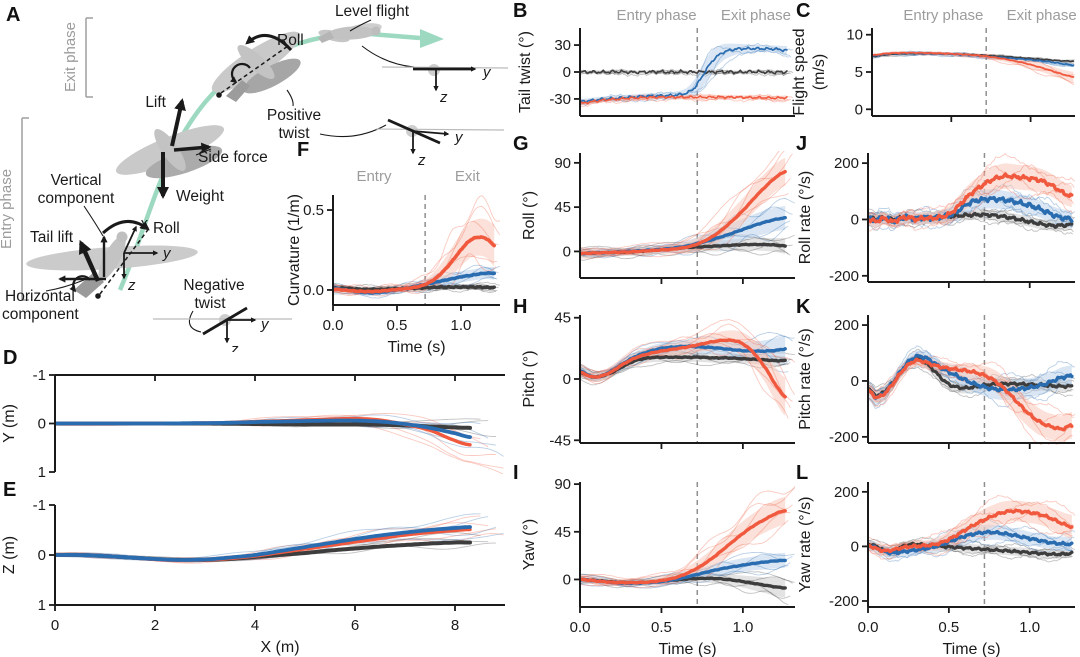  Describe the element at coordinates (40, 296) in the screenshot. I see `horizontal-component-label: Horizontal` at that location.